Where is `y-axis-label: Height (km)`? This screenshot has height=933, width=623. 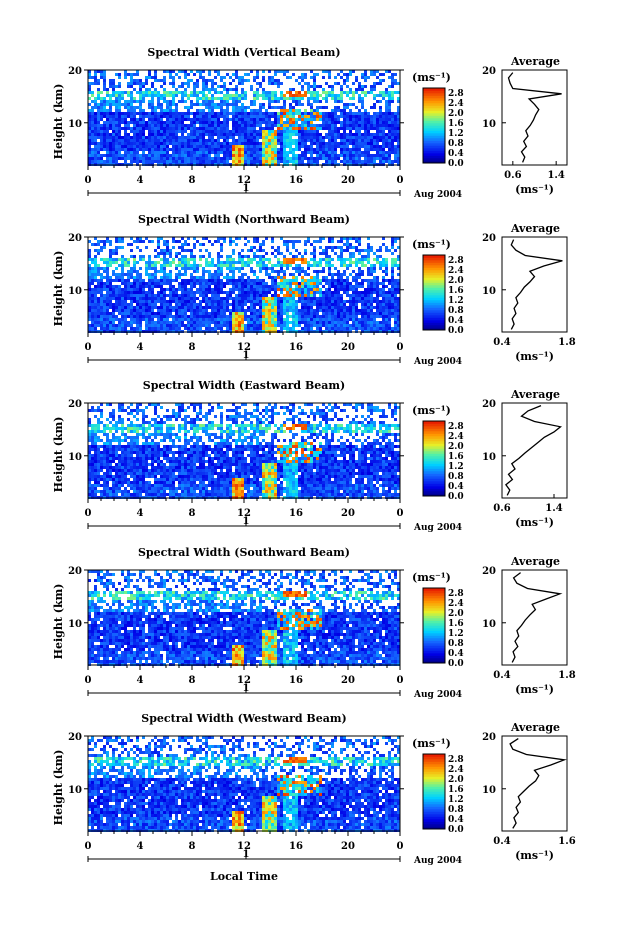
y-axis-label: Height (km) is located at coordinates (58, 788).